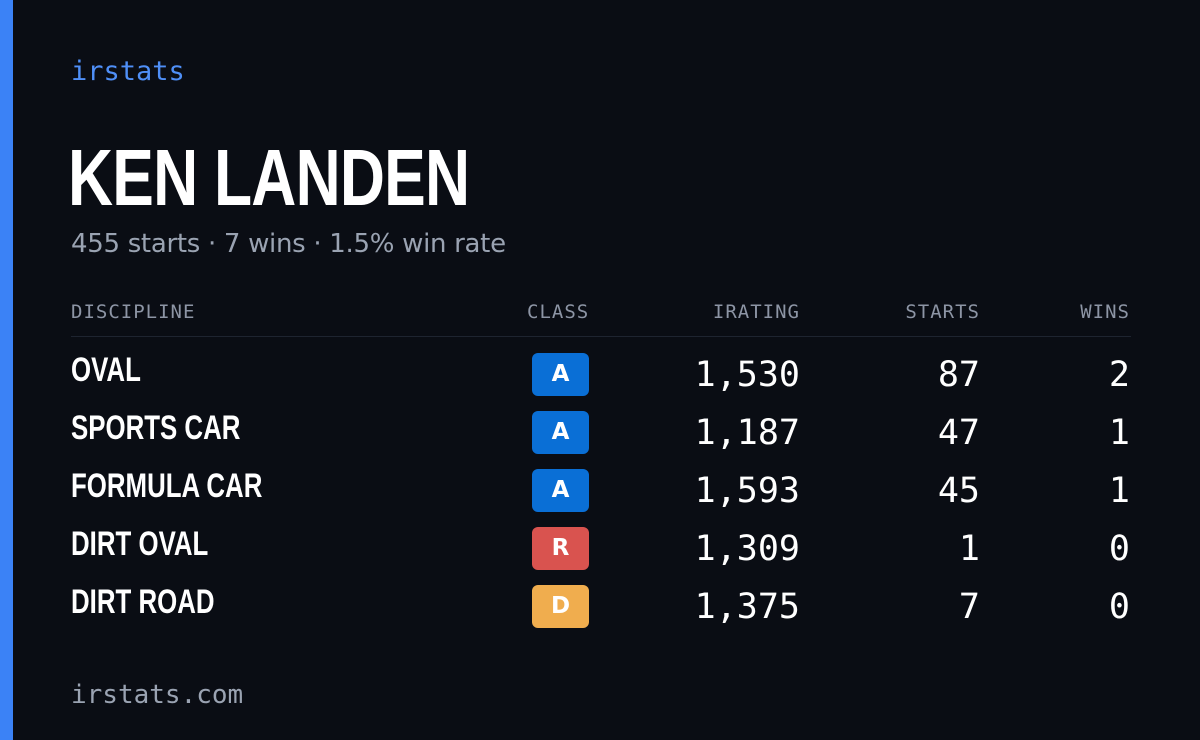  Describe the element at coordinates (157, 695) in the screenshot. I see `footer-site-link: irstats.com` at that location.